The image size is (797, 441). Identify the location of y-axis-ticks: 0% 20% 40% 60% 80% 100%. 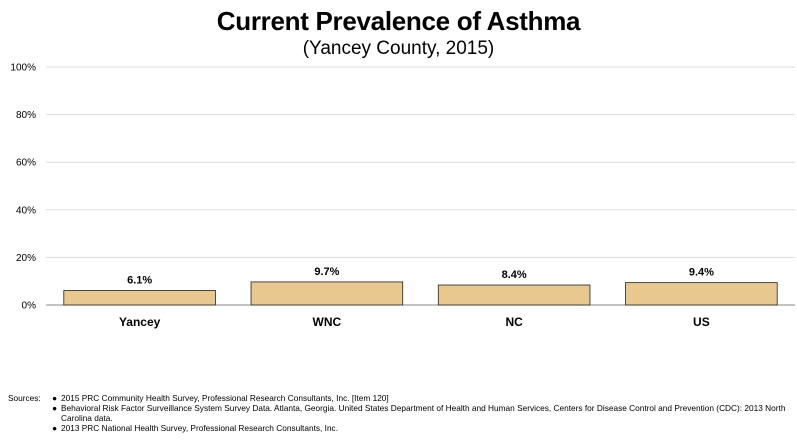
(23, 187).